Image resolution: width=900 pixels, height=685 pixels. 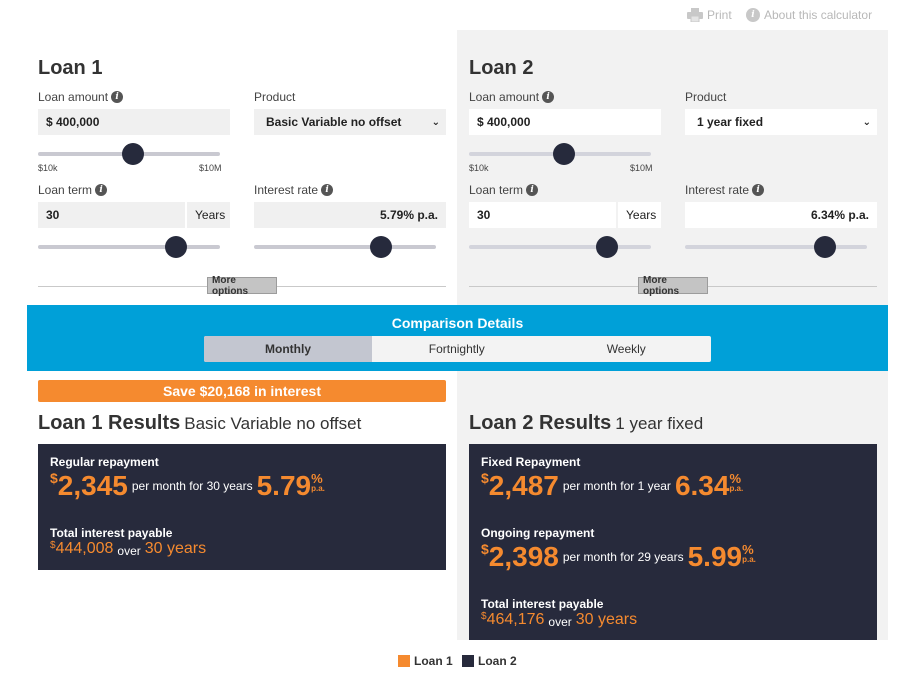 I want to click on loan2-term-slider-track, so click(x=560, y=247).